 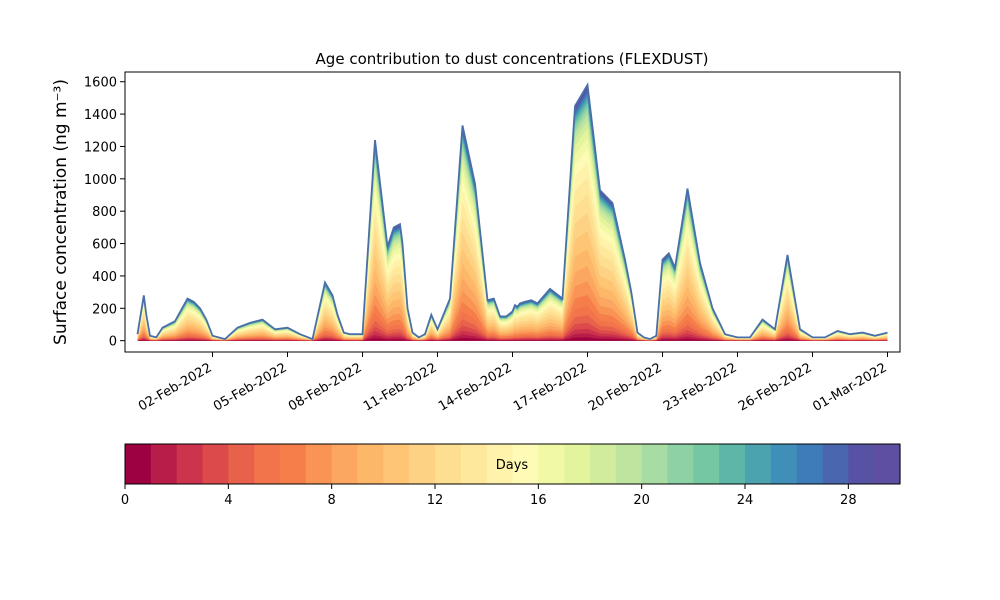 I want to click on x-tick-label: 26-Feb-2022, so click(x=775, y=387).